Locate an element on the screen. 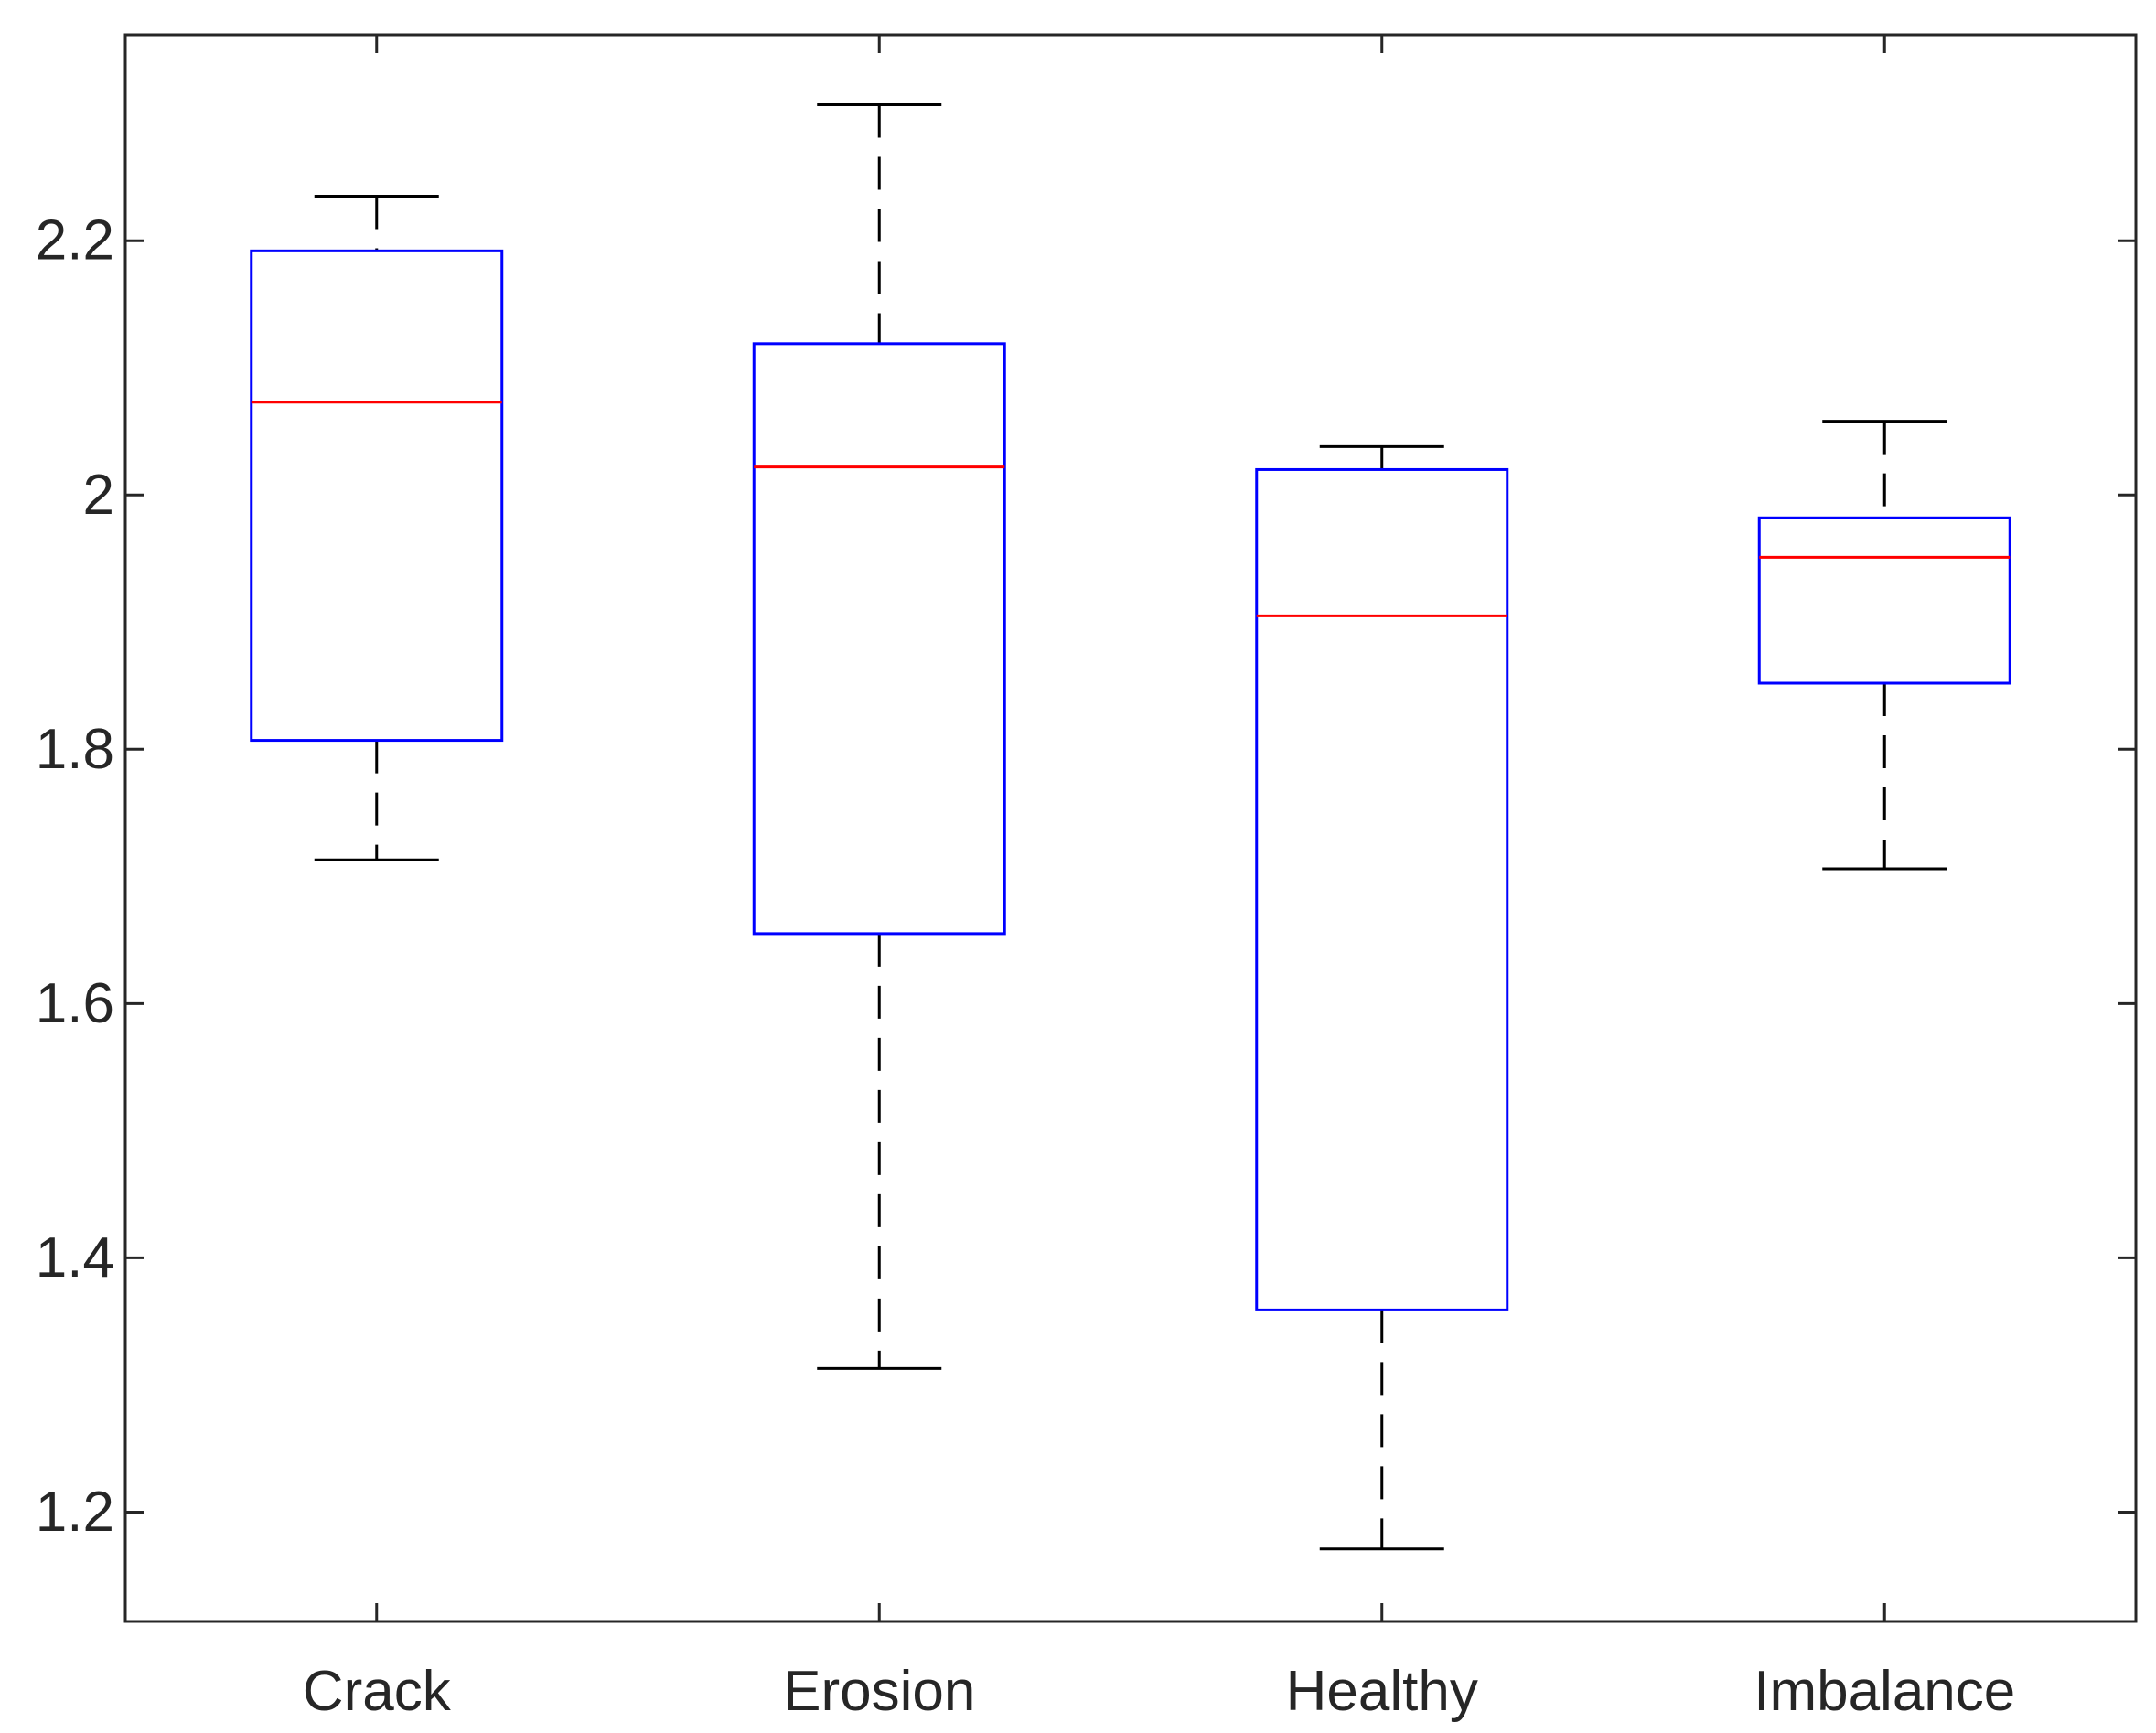 This screenshot has height=1733, width=2156. x-tick-label: Imbalance is located at coordinates (1885, 1691).